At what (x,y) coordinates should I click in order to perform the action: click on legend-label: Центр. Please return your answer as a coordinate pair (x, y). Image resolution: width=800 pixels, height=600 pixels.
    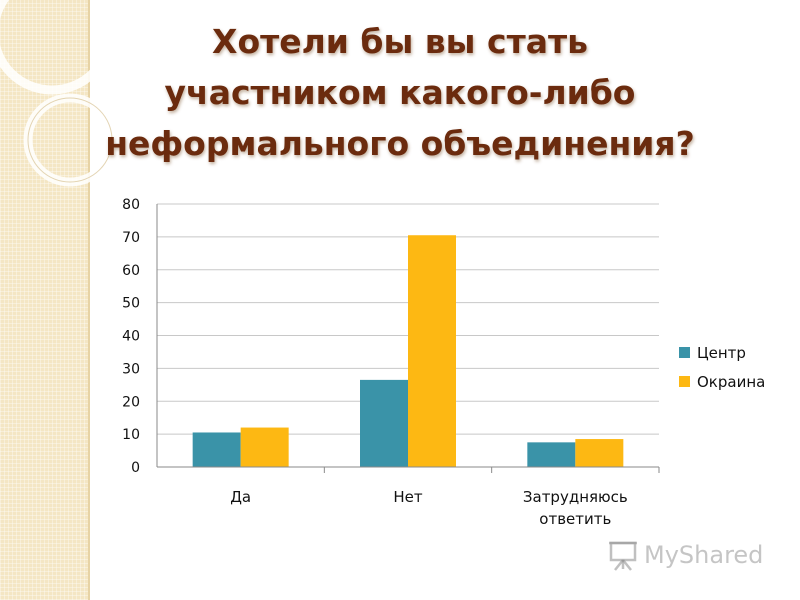
    Looking at the image, I should click on (721, 353).